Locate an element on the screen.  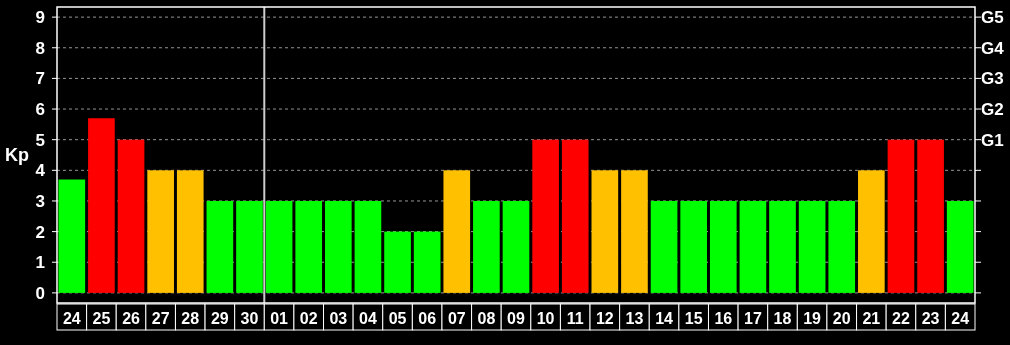
x-tick-label: 14 is located at coordinates (664, 318).